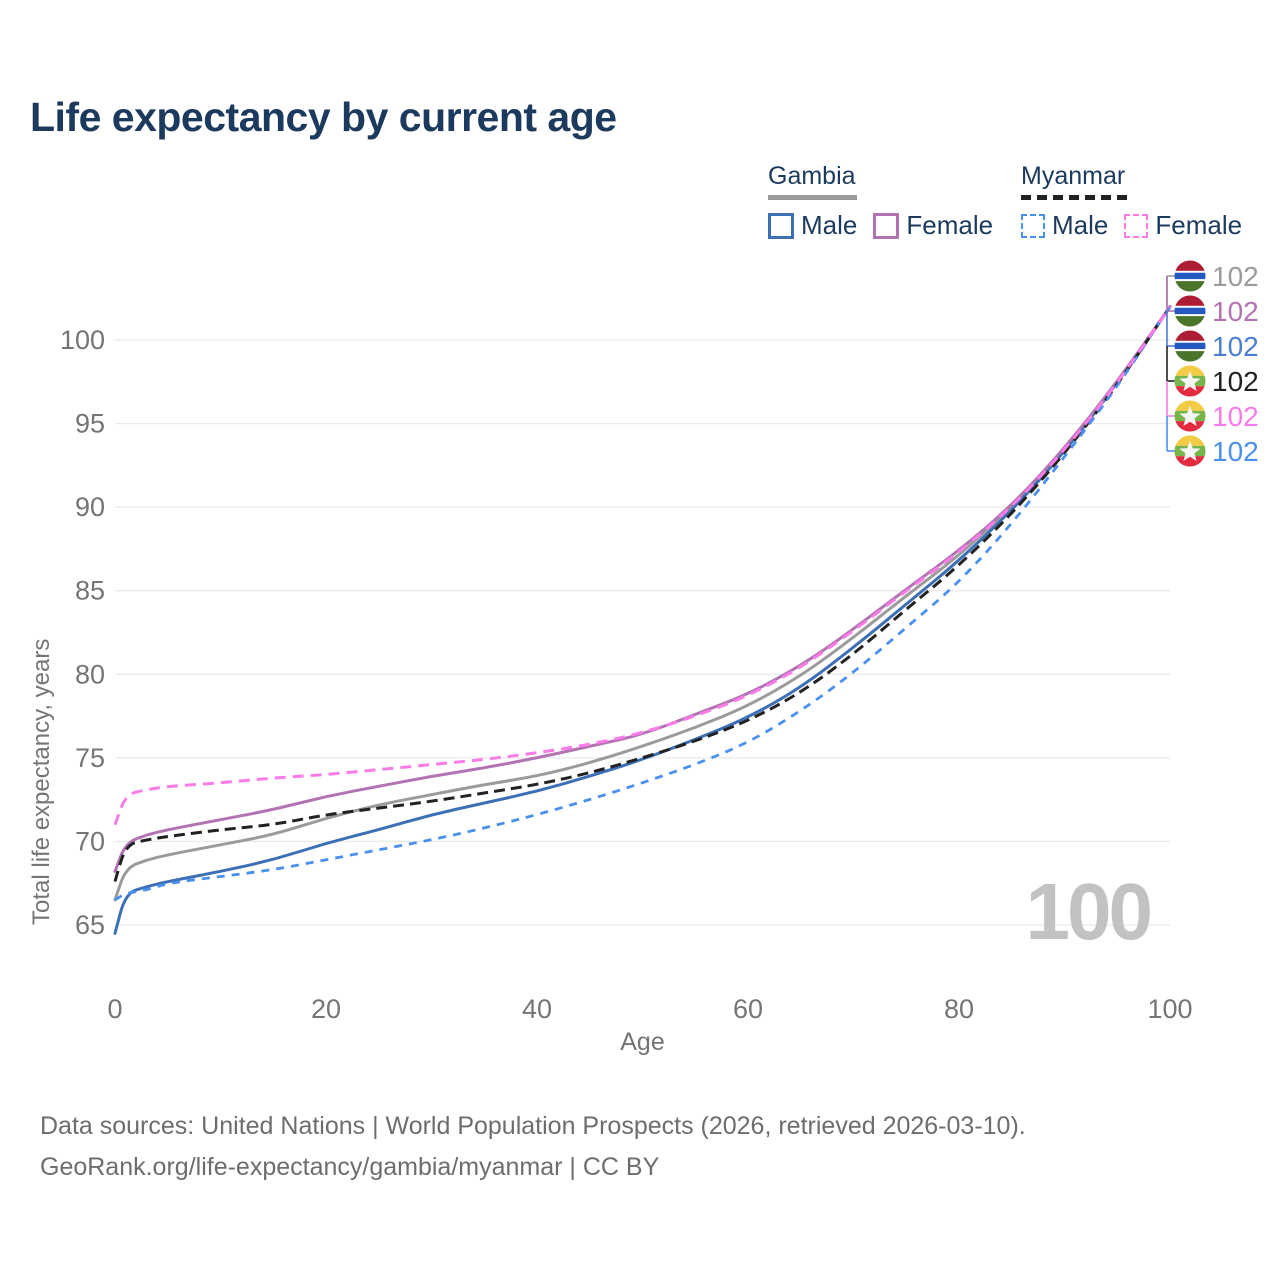 This screenshot has width=1280, height=1280. I want to click on x-tick-label: 20, so click(326, 1009).